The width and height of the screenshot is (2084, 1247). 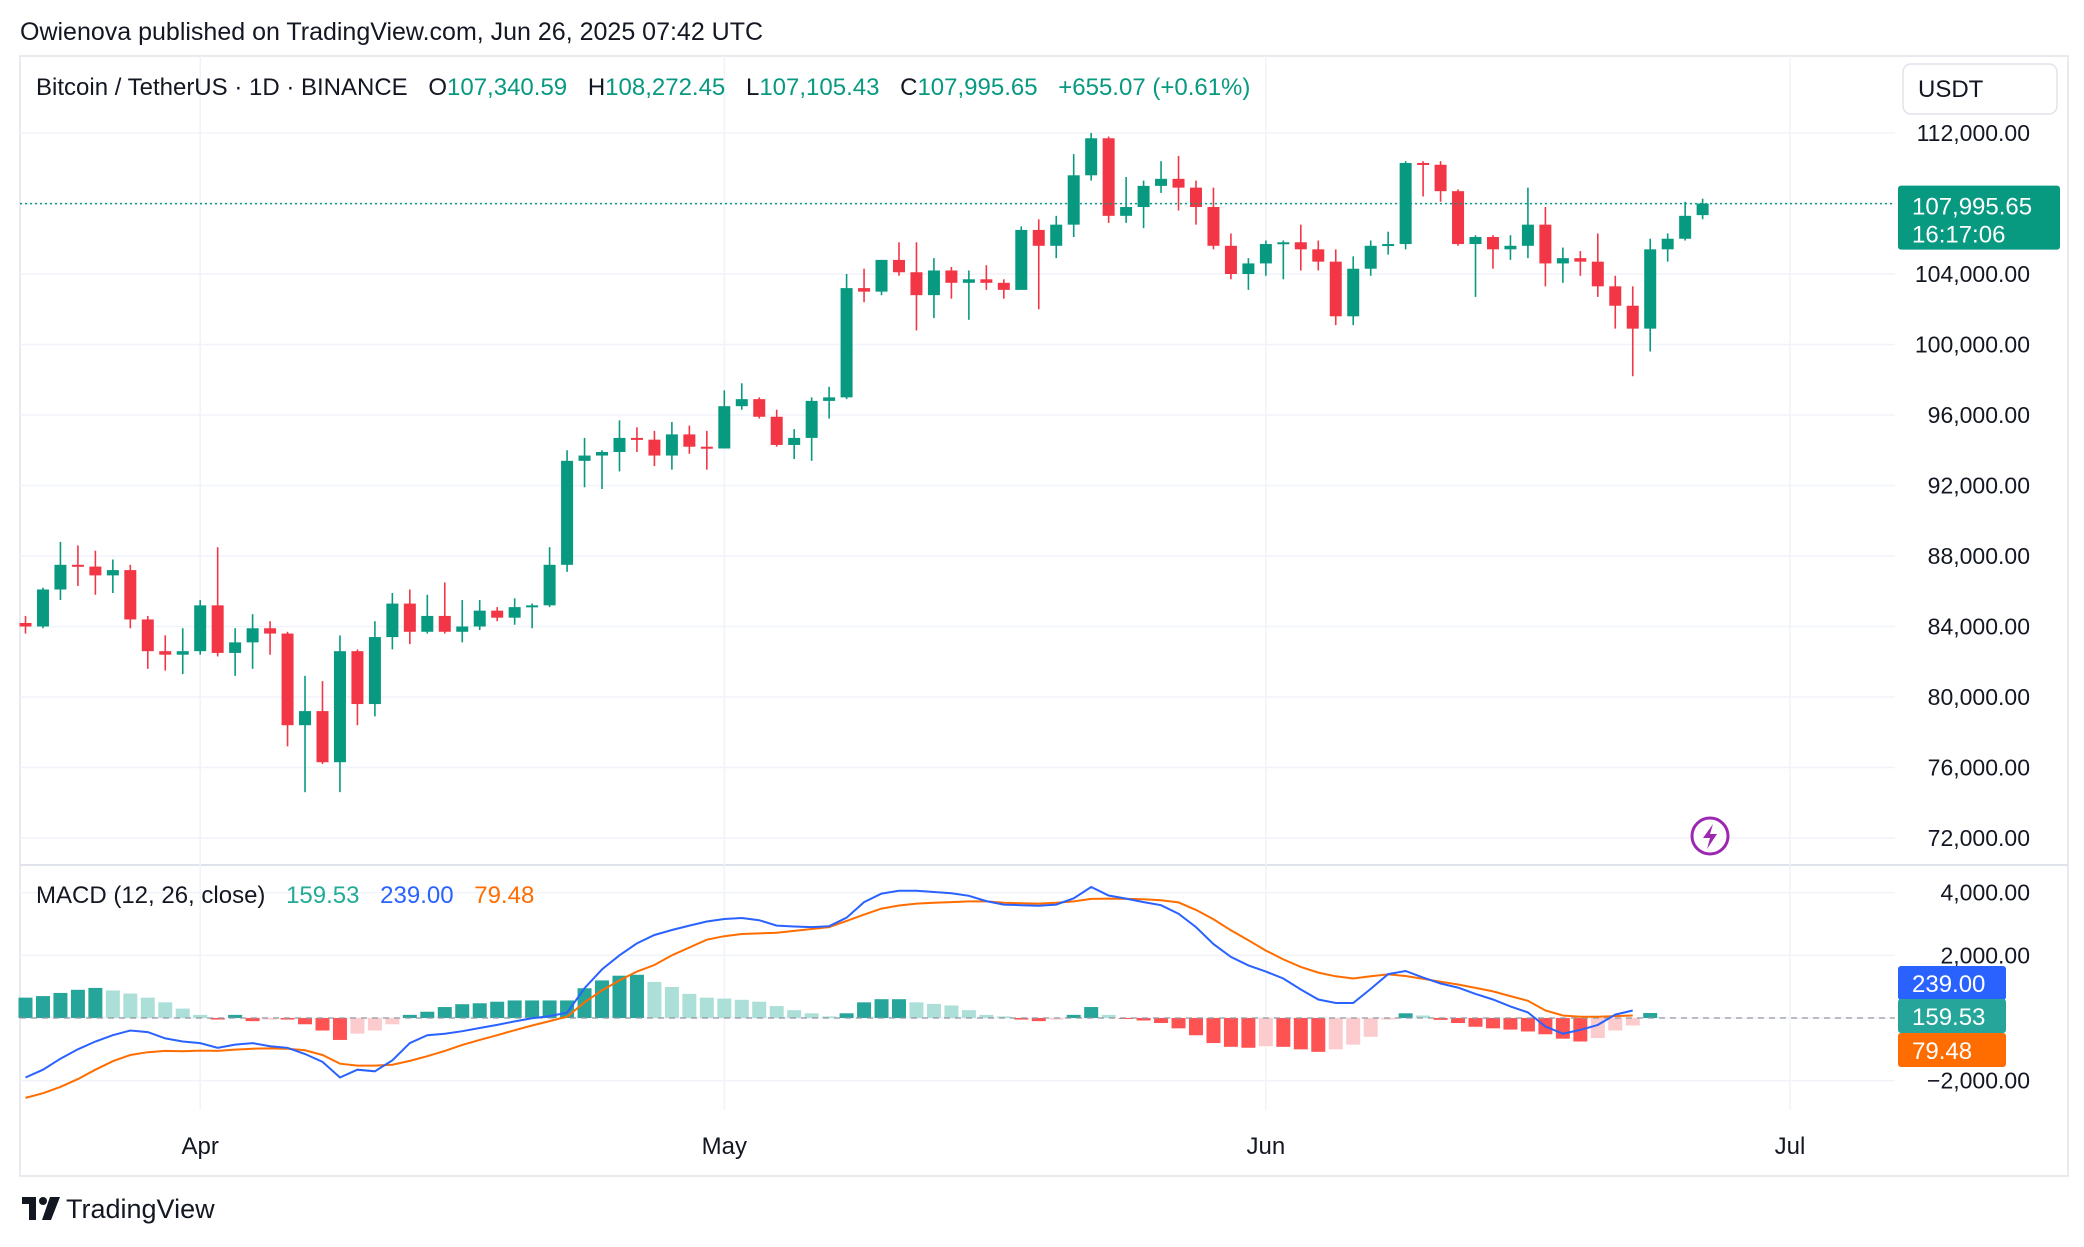 What do you see at coordinates (1979, 486) in the screenshot?
I see `price-tick-label: 92,000.00` at bounding box center [1979, 486].